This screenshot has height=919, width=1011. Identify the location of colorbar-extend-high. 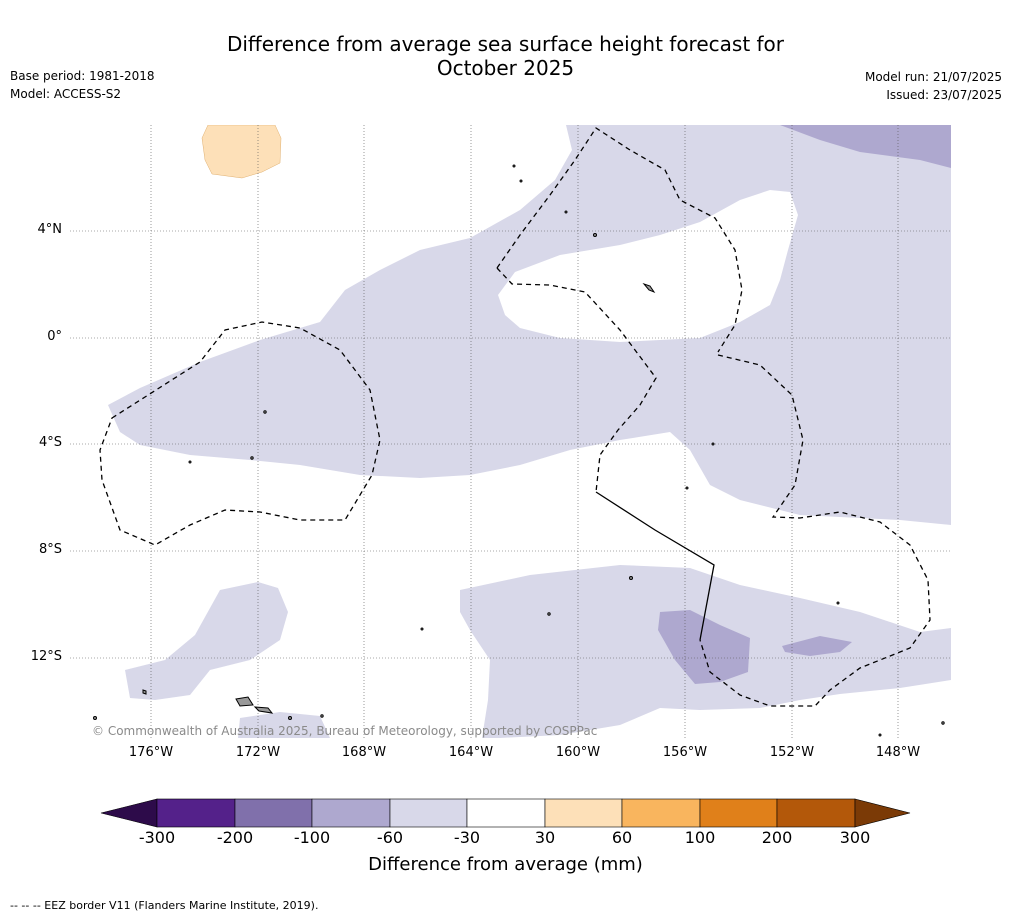
(882, 813).